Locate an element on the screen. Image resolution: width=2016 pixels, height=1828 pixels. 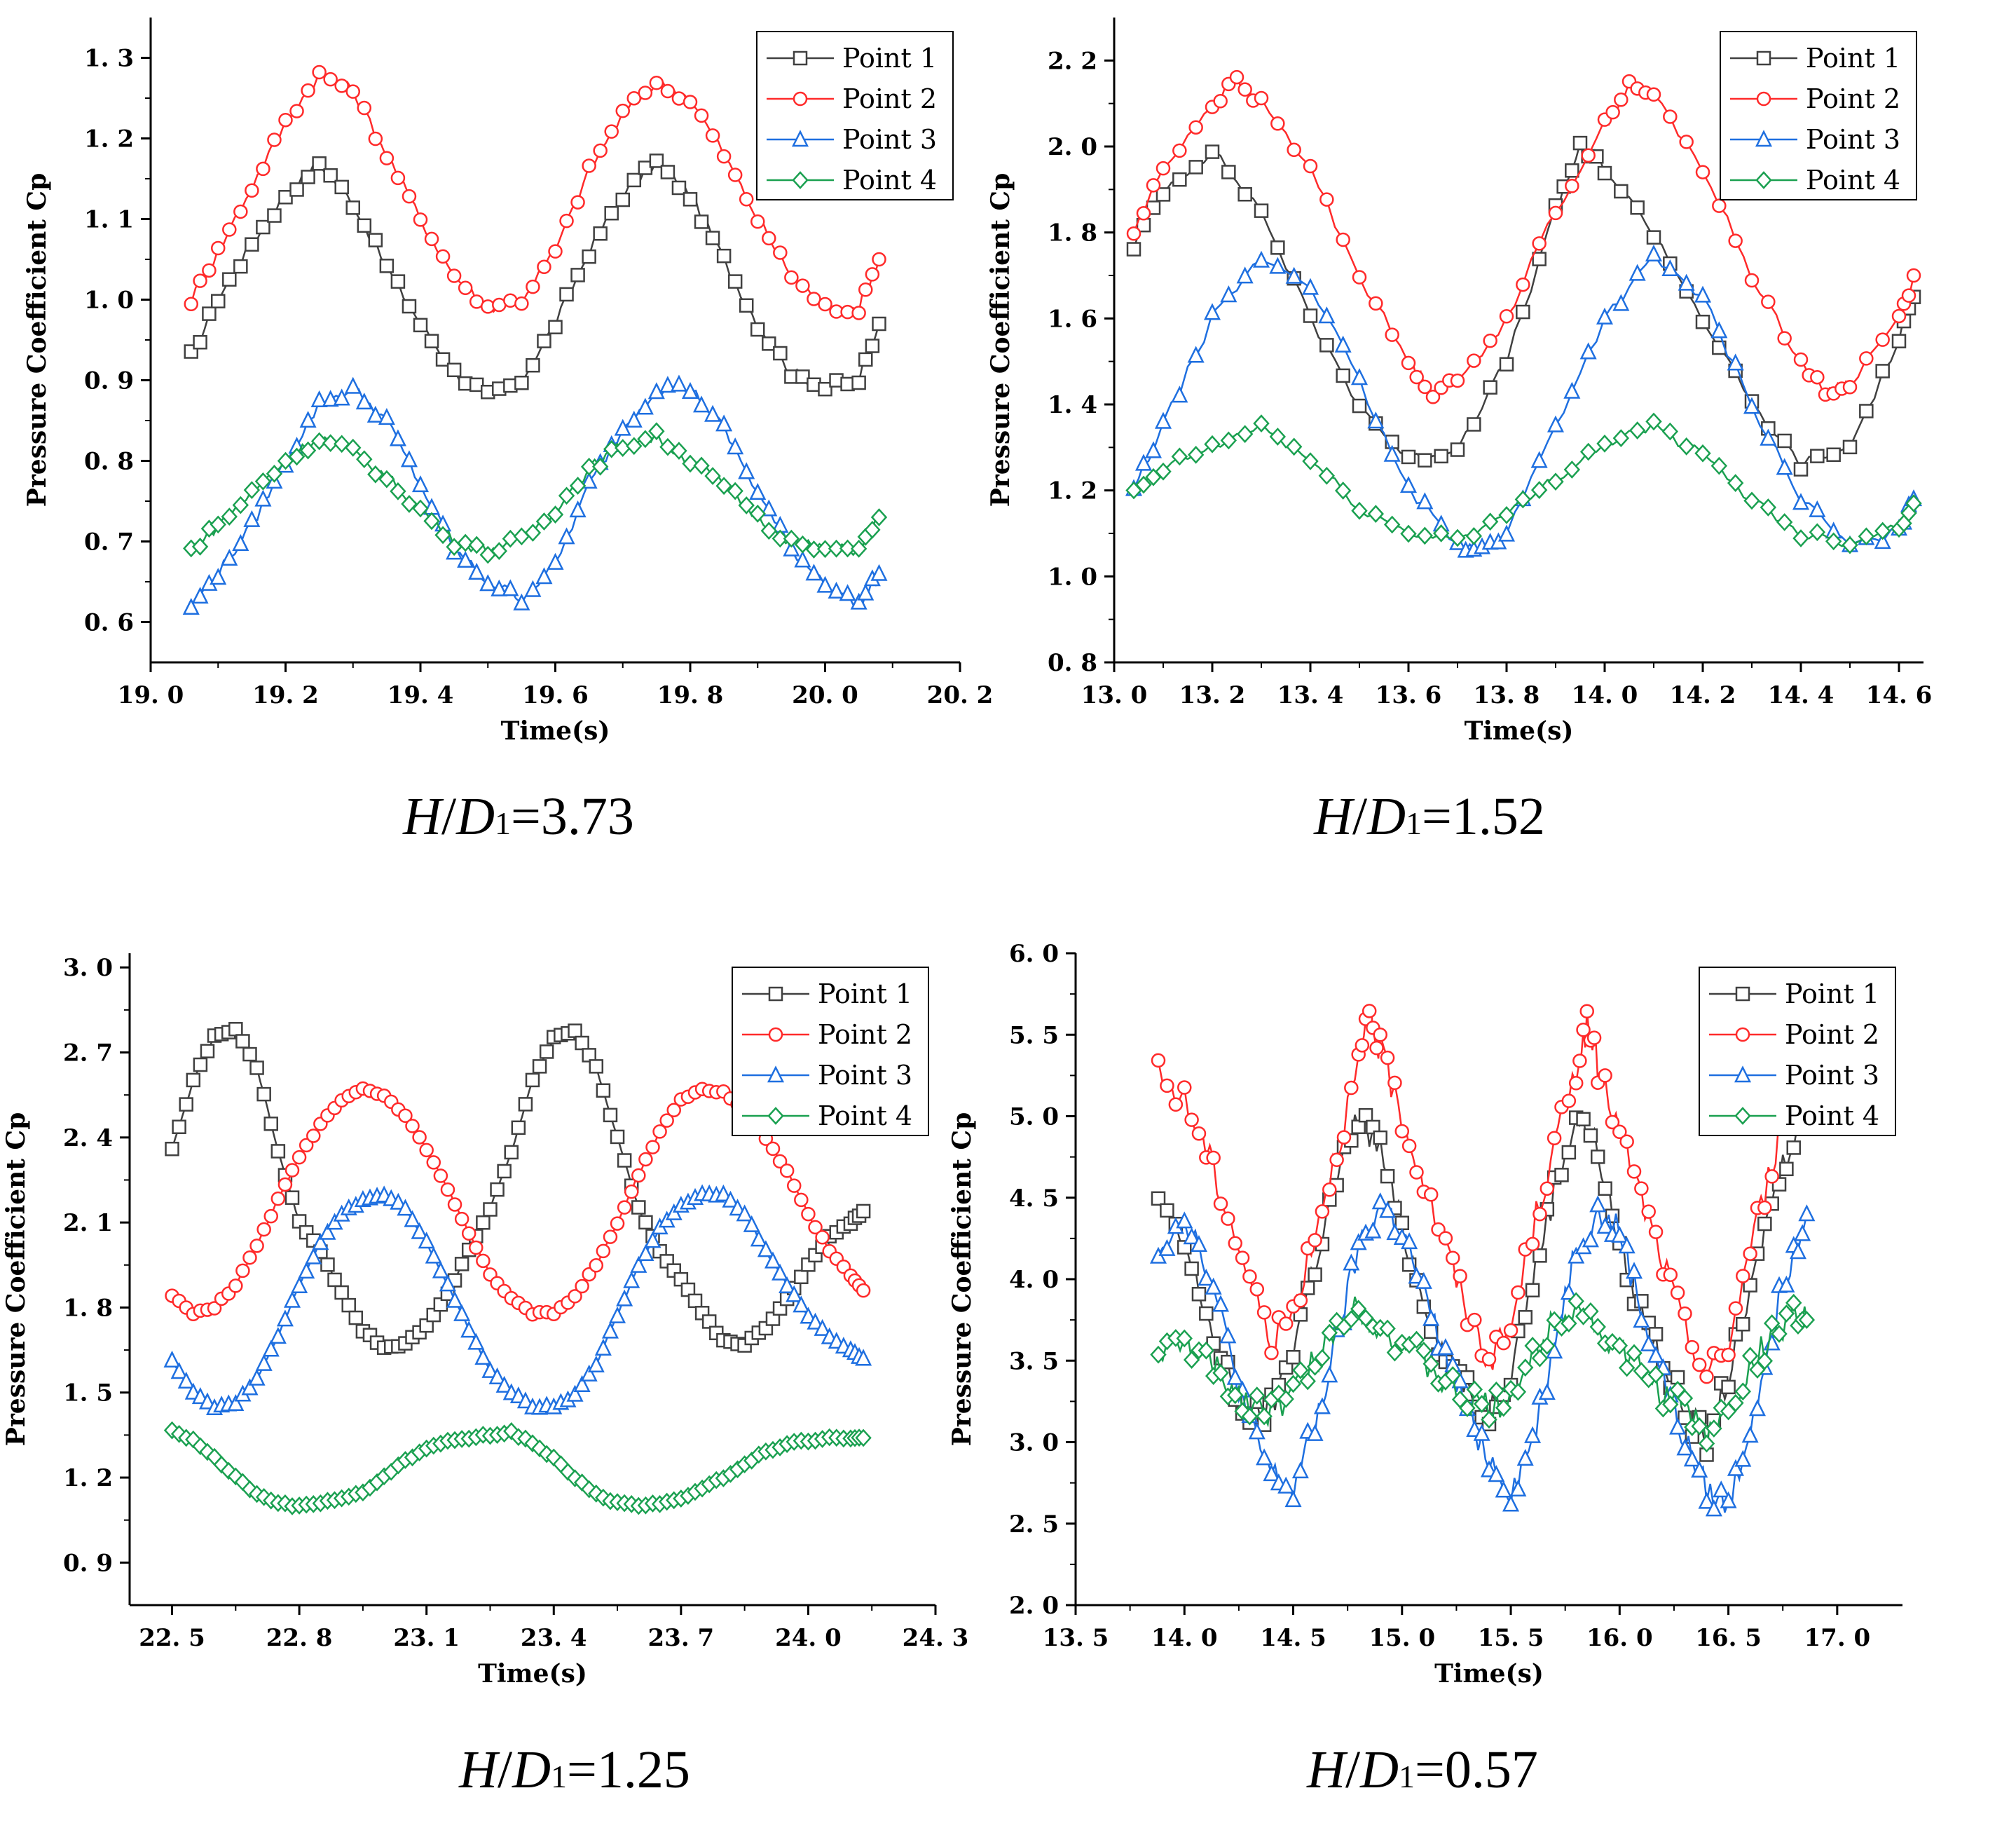
x-tick-label: 16. 0 is located at coordinates (1619, 1638).